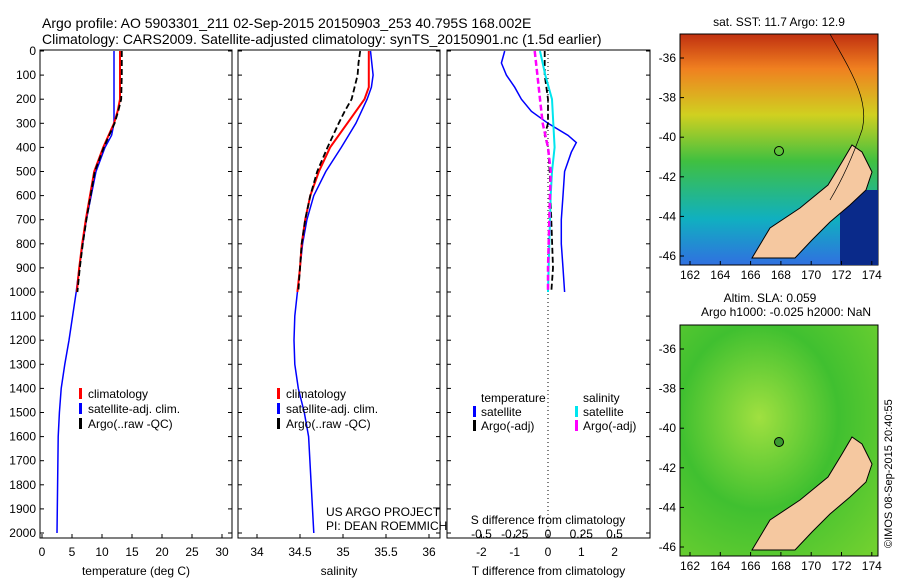 The height and width of the screenshot is (580, 900). I want to click on sst-contour, so click(847, 117).